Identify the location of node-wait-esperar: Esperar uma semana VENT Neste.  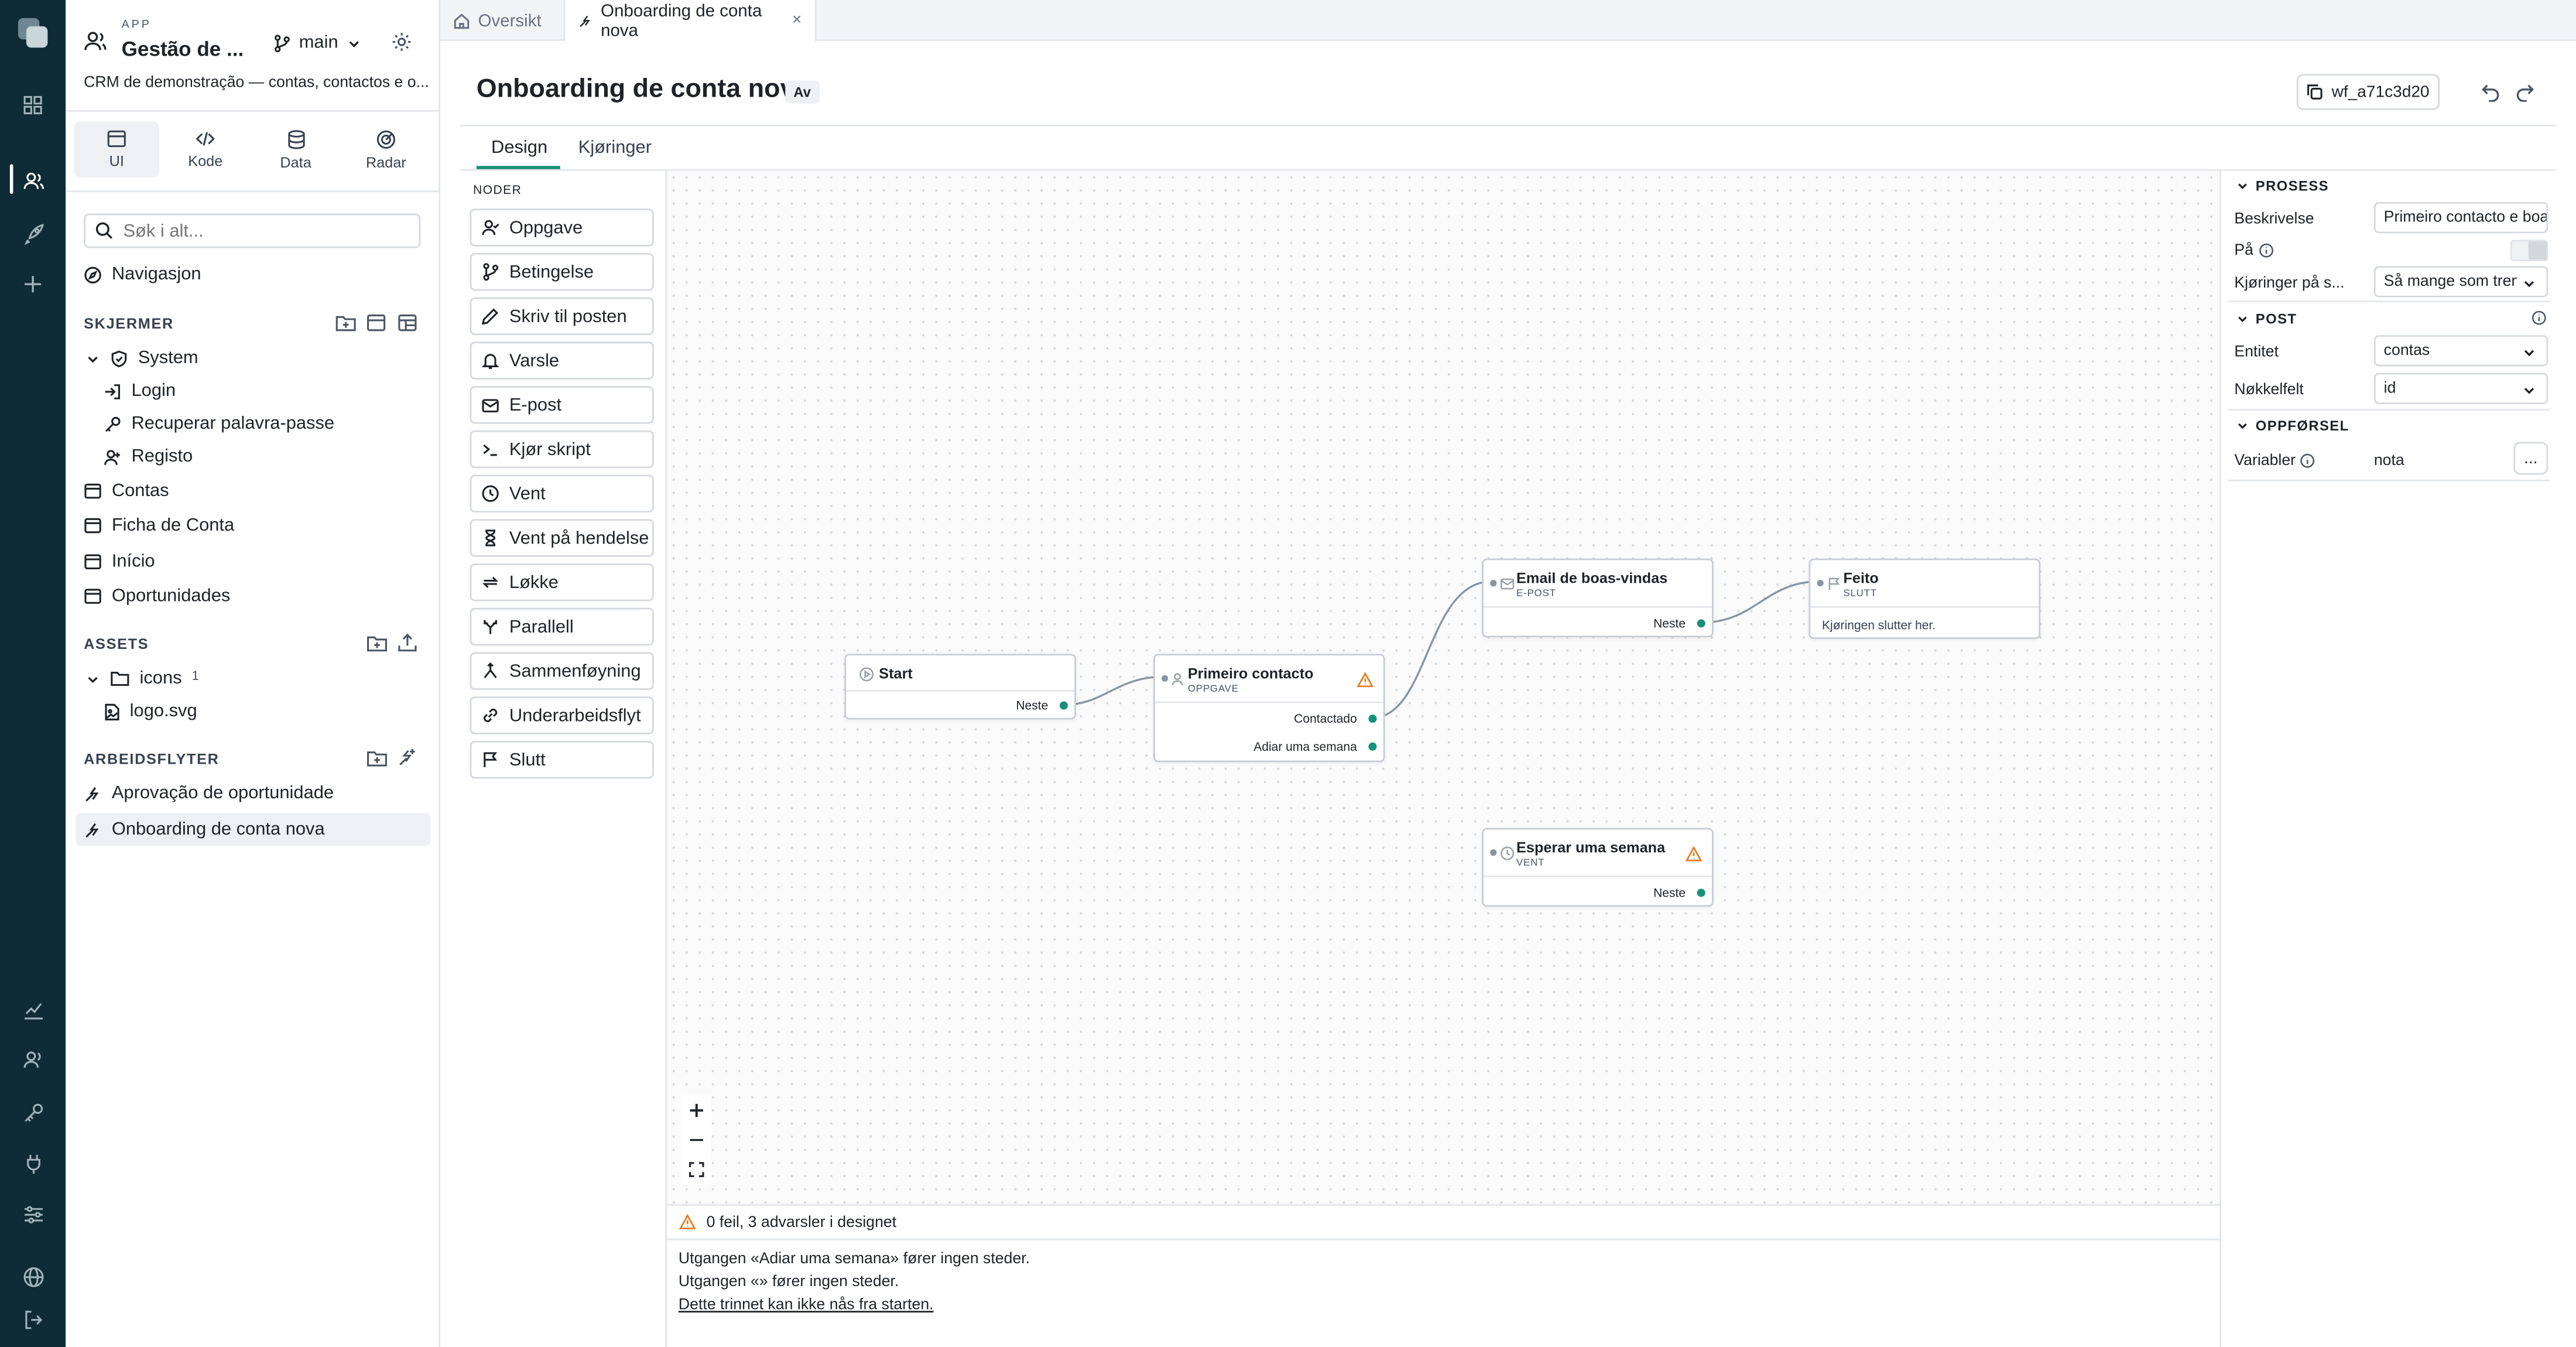
(1598, 867).